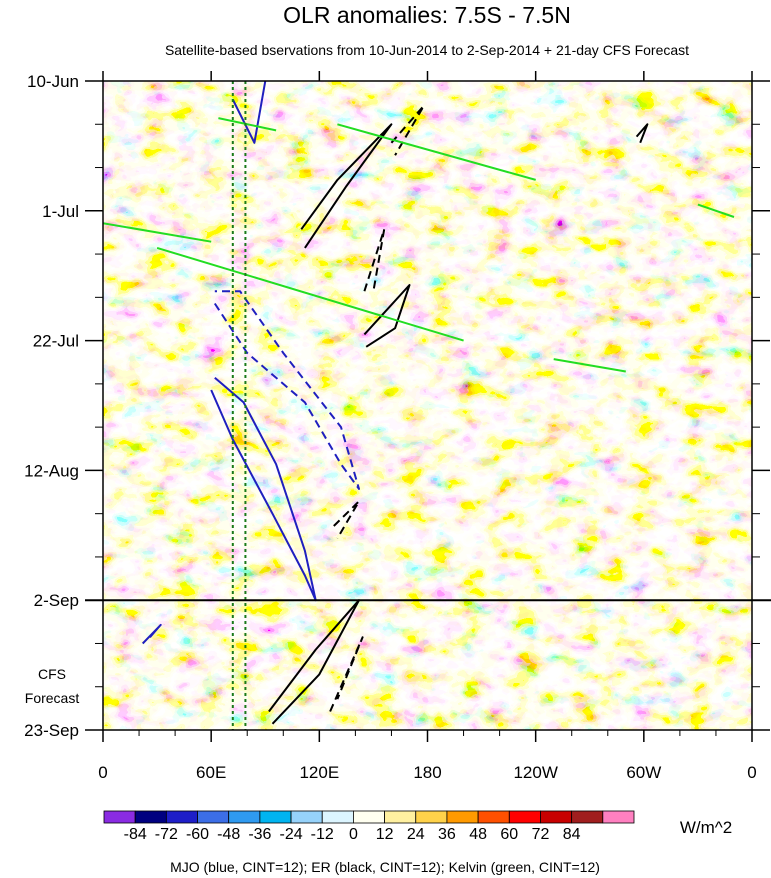 The height and width of the screenshot is (878, 771). Describe the element at coordinates (353, 834) in the screenshot. I see `colorbar-label: 0` at that location.